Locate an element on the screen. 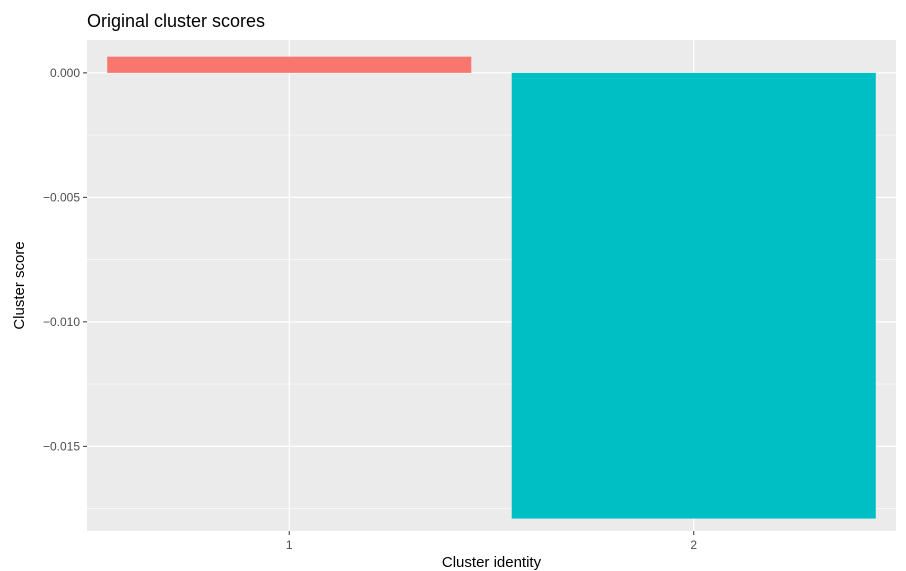  y-axis: 0.000 −0.005 −0.010 −0.015 is located at coordinates (65, 259).